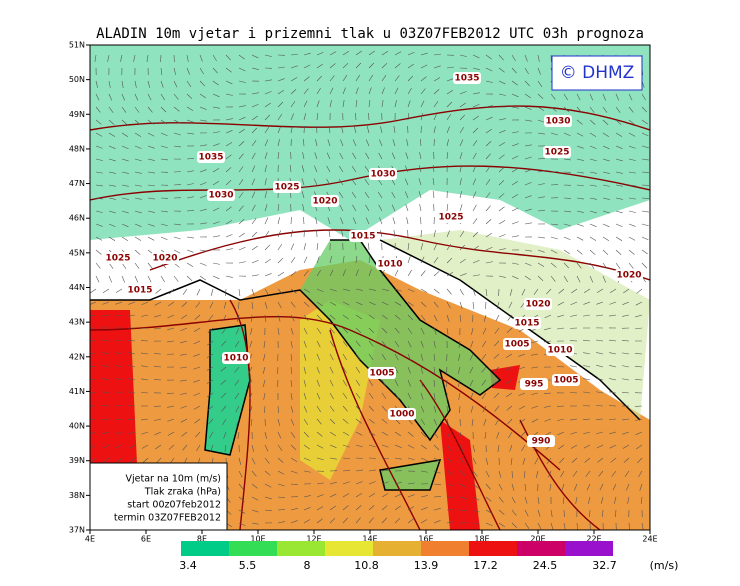 Image resolution: width=740 pixels, height=586 pixels. I want to click on lat-label: 43N, so click(77, 322).